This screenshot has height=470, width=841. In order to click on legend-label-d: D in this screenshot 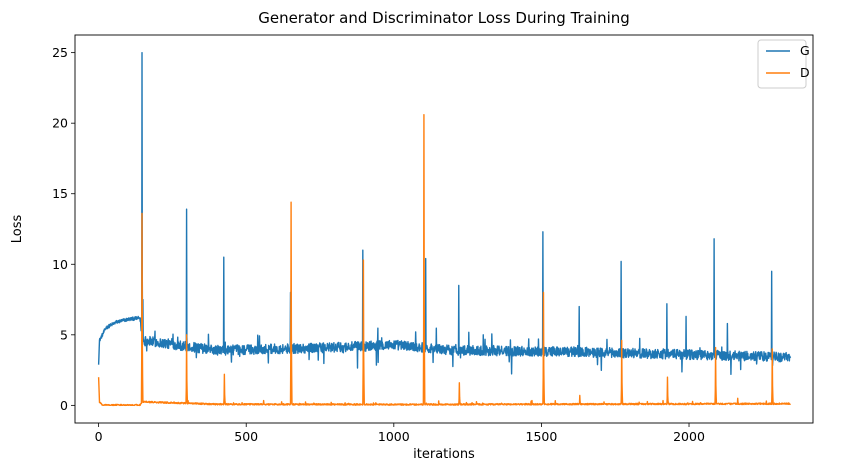, I will do `click(805, 72)`.